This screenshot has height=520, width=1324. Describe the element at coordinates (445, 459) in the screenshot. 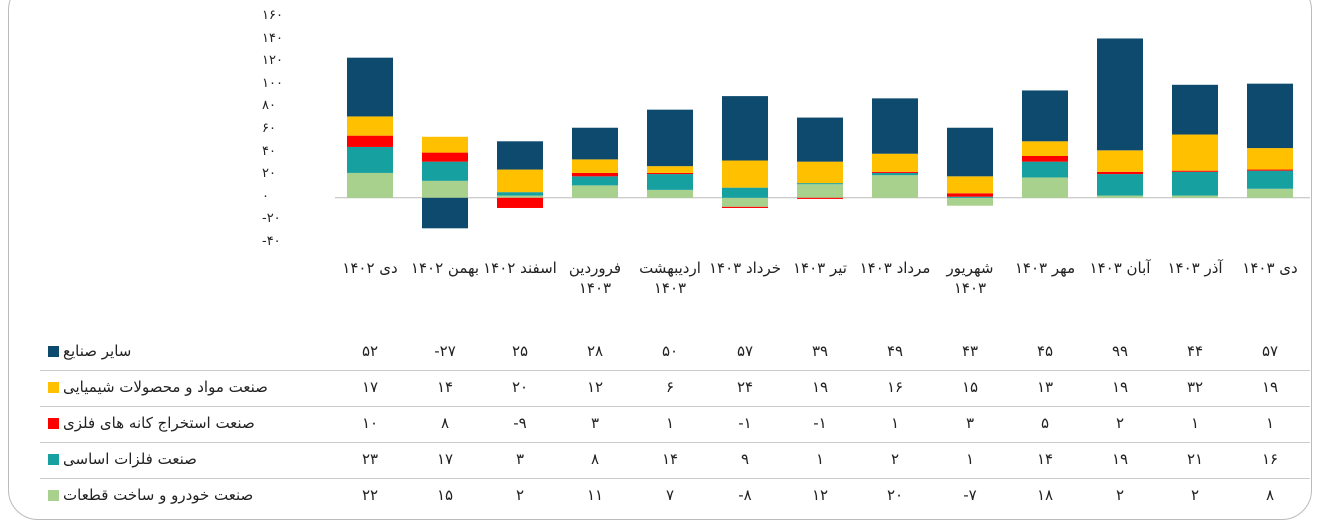

I see `table-value: ۱۷` at that location.